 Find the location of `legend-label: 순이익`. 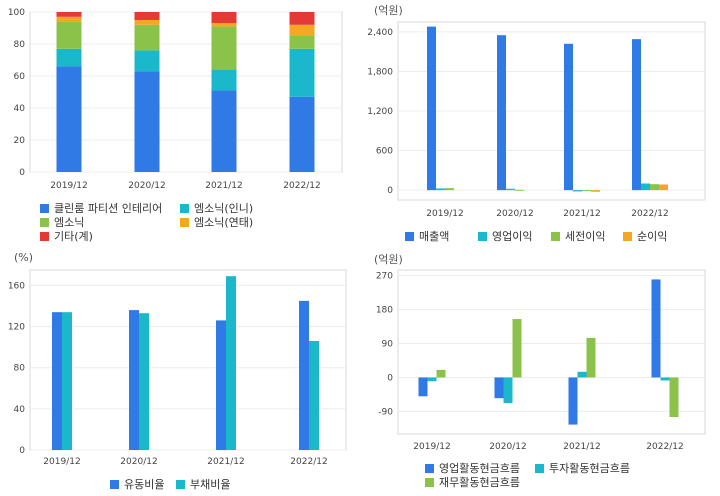

legend-label: 순이익 is located at coordinates (652, 236).